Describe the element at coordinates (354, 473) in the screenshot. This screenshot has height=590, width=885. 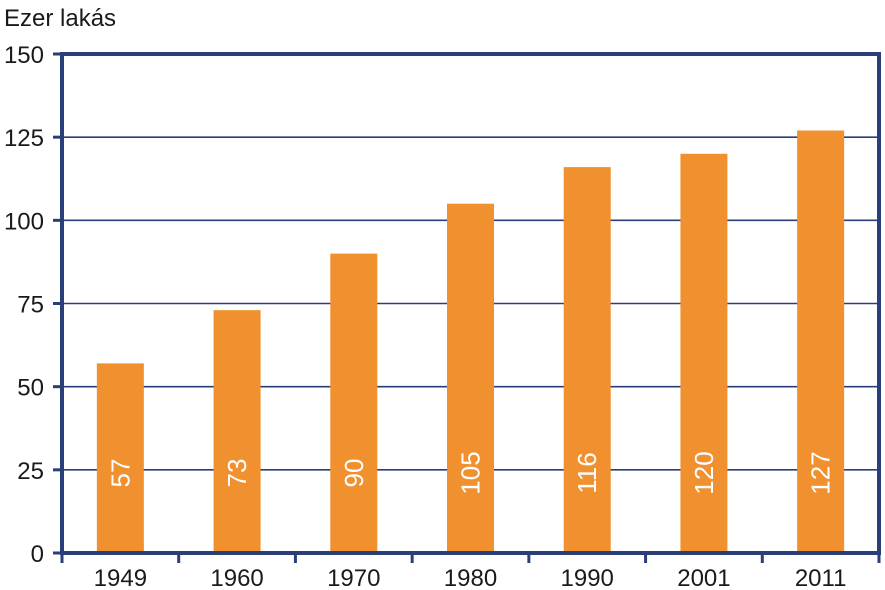
I see `bar-value-label: 90` at that location.